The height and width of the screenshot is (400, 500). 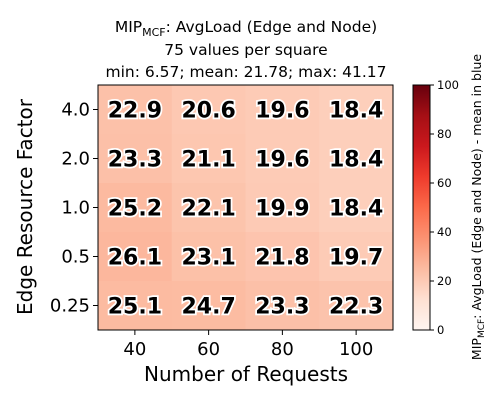 I want to click on cell-value-label: 26.1, so click(x=135, y=258).